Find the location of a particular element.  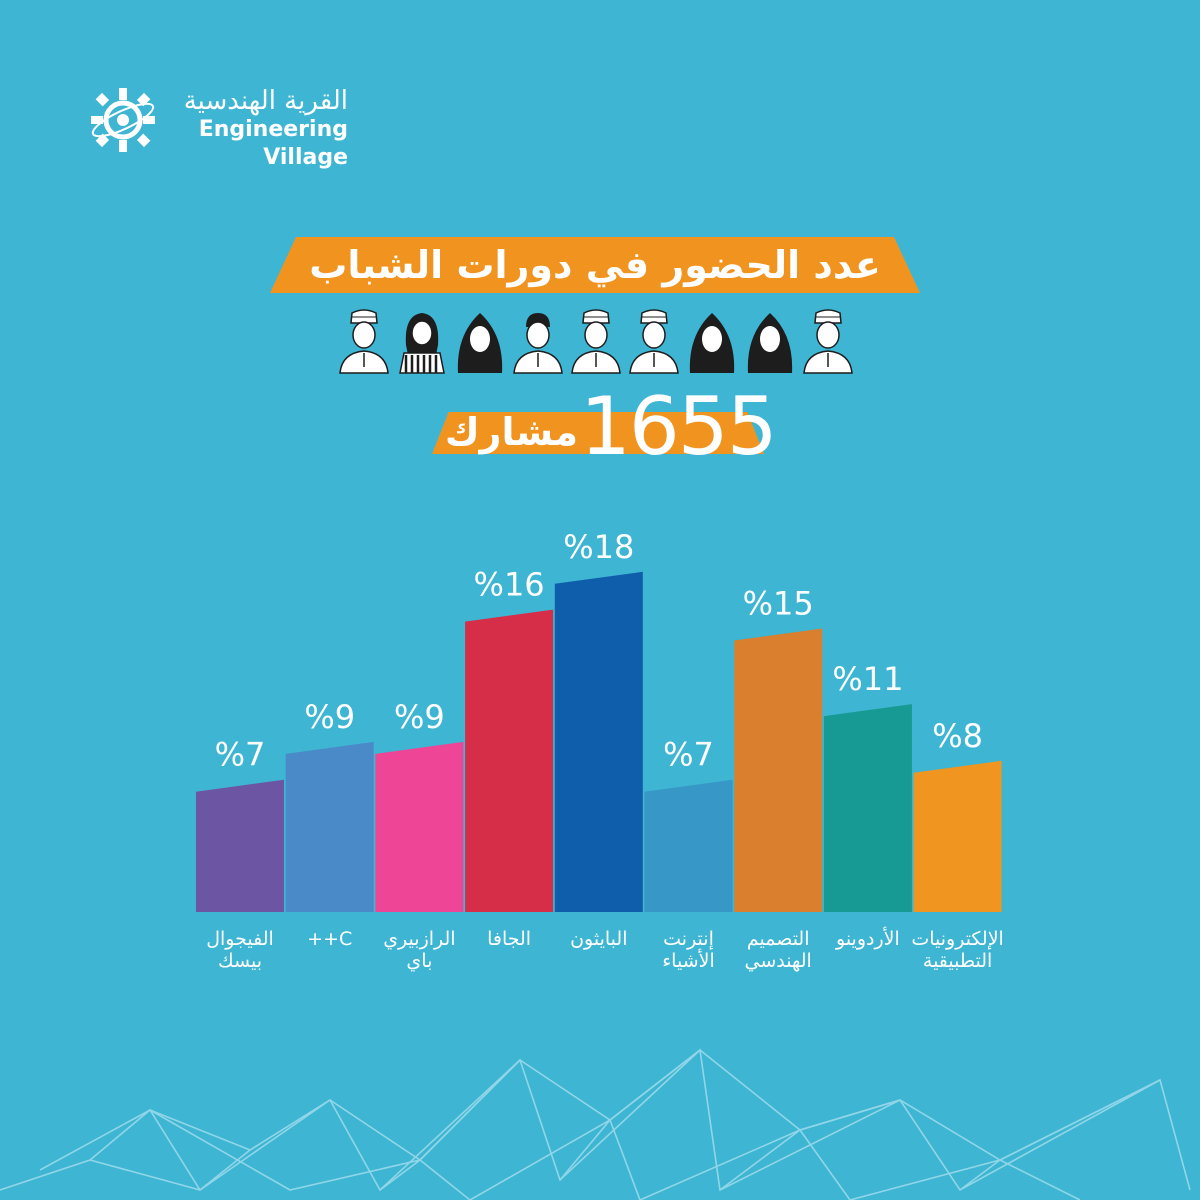

category-label: الإلكترونيات التطبيقية is located at coordinates (957, 950).